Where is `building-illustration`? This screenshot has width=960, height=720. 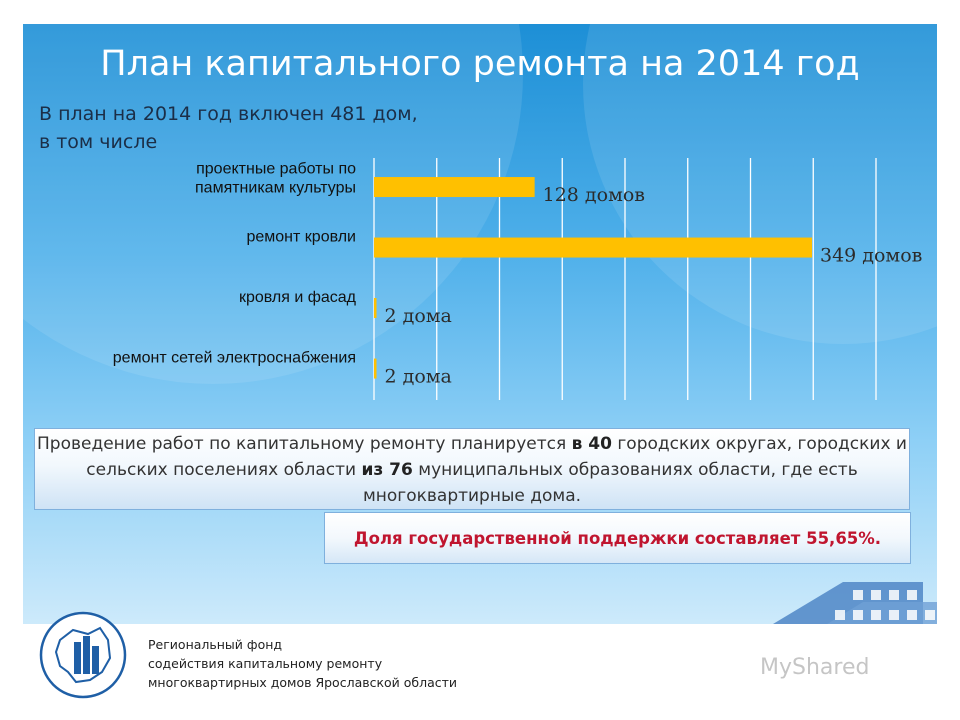 building-illustration is located at coordinates (855, 603).